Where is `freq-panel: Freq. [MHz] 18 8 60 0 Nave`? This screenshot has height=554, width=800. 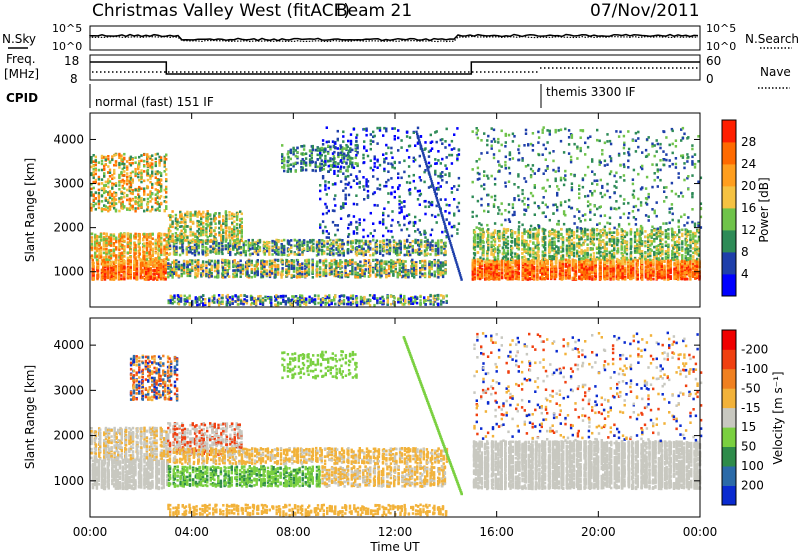
freq-panel: Freq. [MHz] 18 8 60 0 Nave is located at coordinates (397, 70).